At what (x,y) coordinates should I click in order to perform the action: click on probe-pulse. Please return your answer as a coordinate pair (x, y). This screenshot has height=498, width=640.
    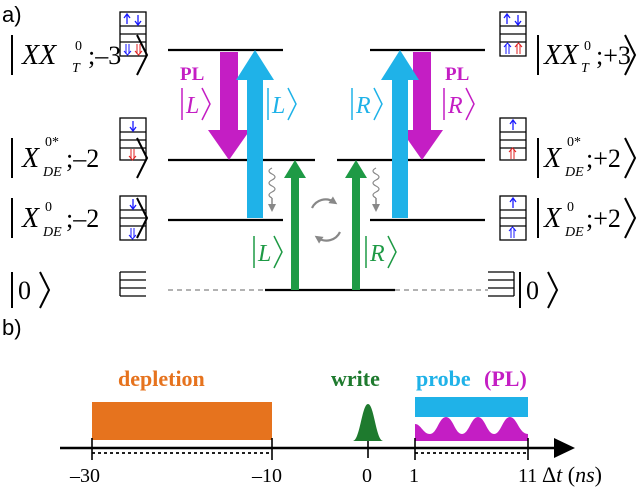
    Looking at the image, I should click on (471, 407).